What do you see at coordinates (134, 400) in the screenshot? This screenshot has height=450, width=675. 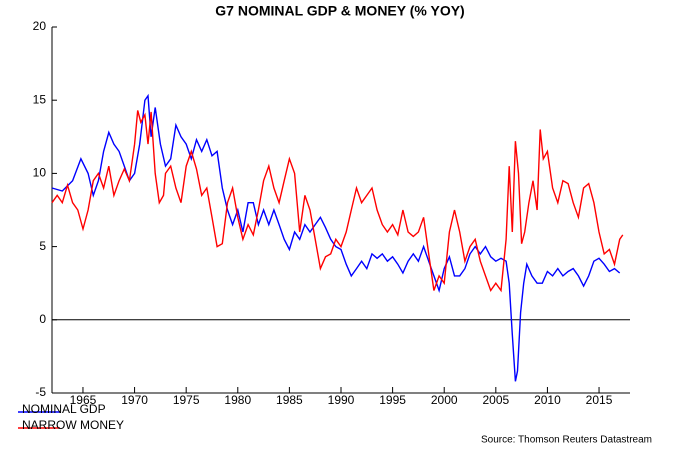 I see `x-tick-label: 1970` at bounding box center [134, 400].